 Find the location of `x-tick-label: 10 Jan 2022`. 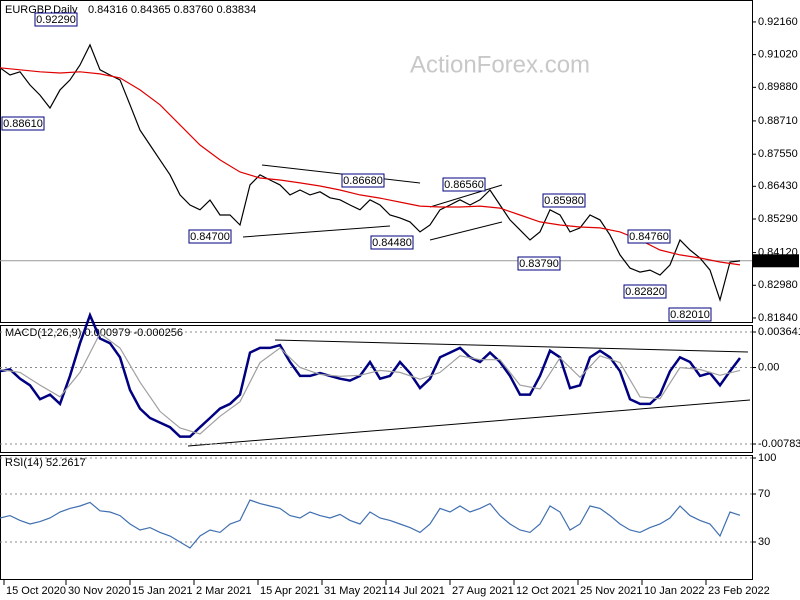

x-tick-label: 10 Jan 2022 is located at coordinates (674, 591).